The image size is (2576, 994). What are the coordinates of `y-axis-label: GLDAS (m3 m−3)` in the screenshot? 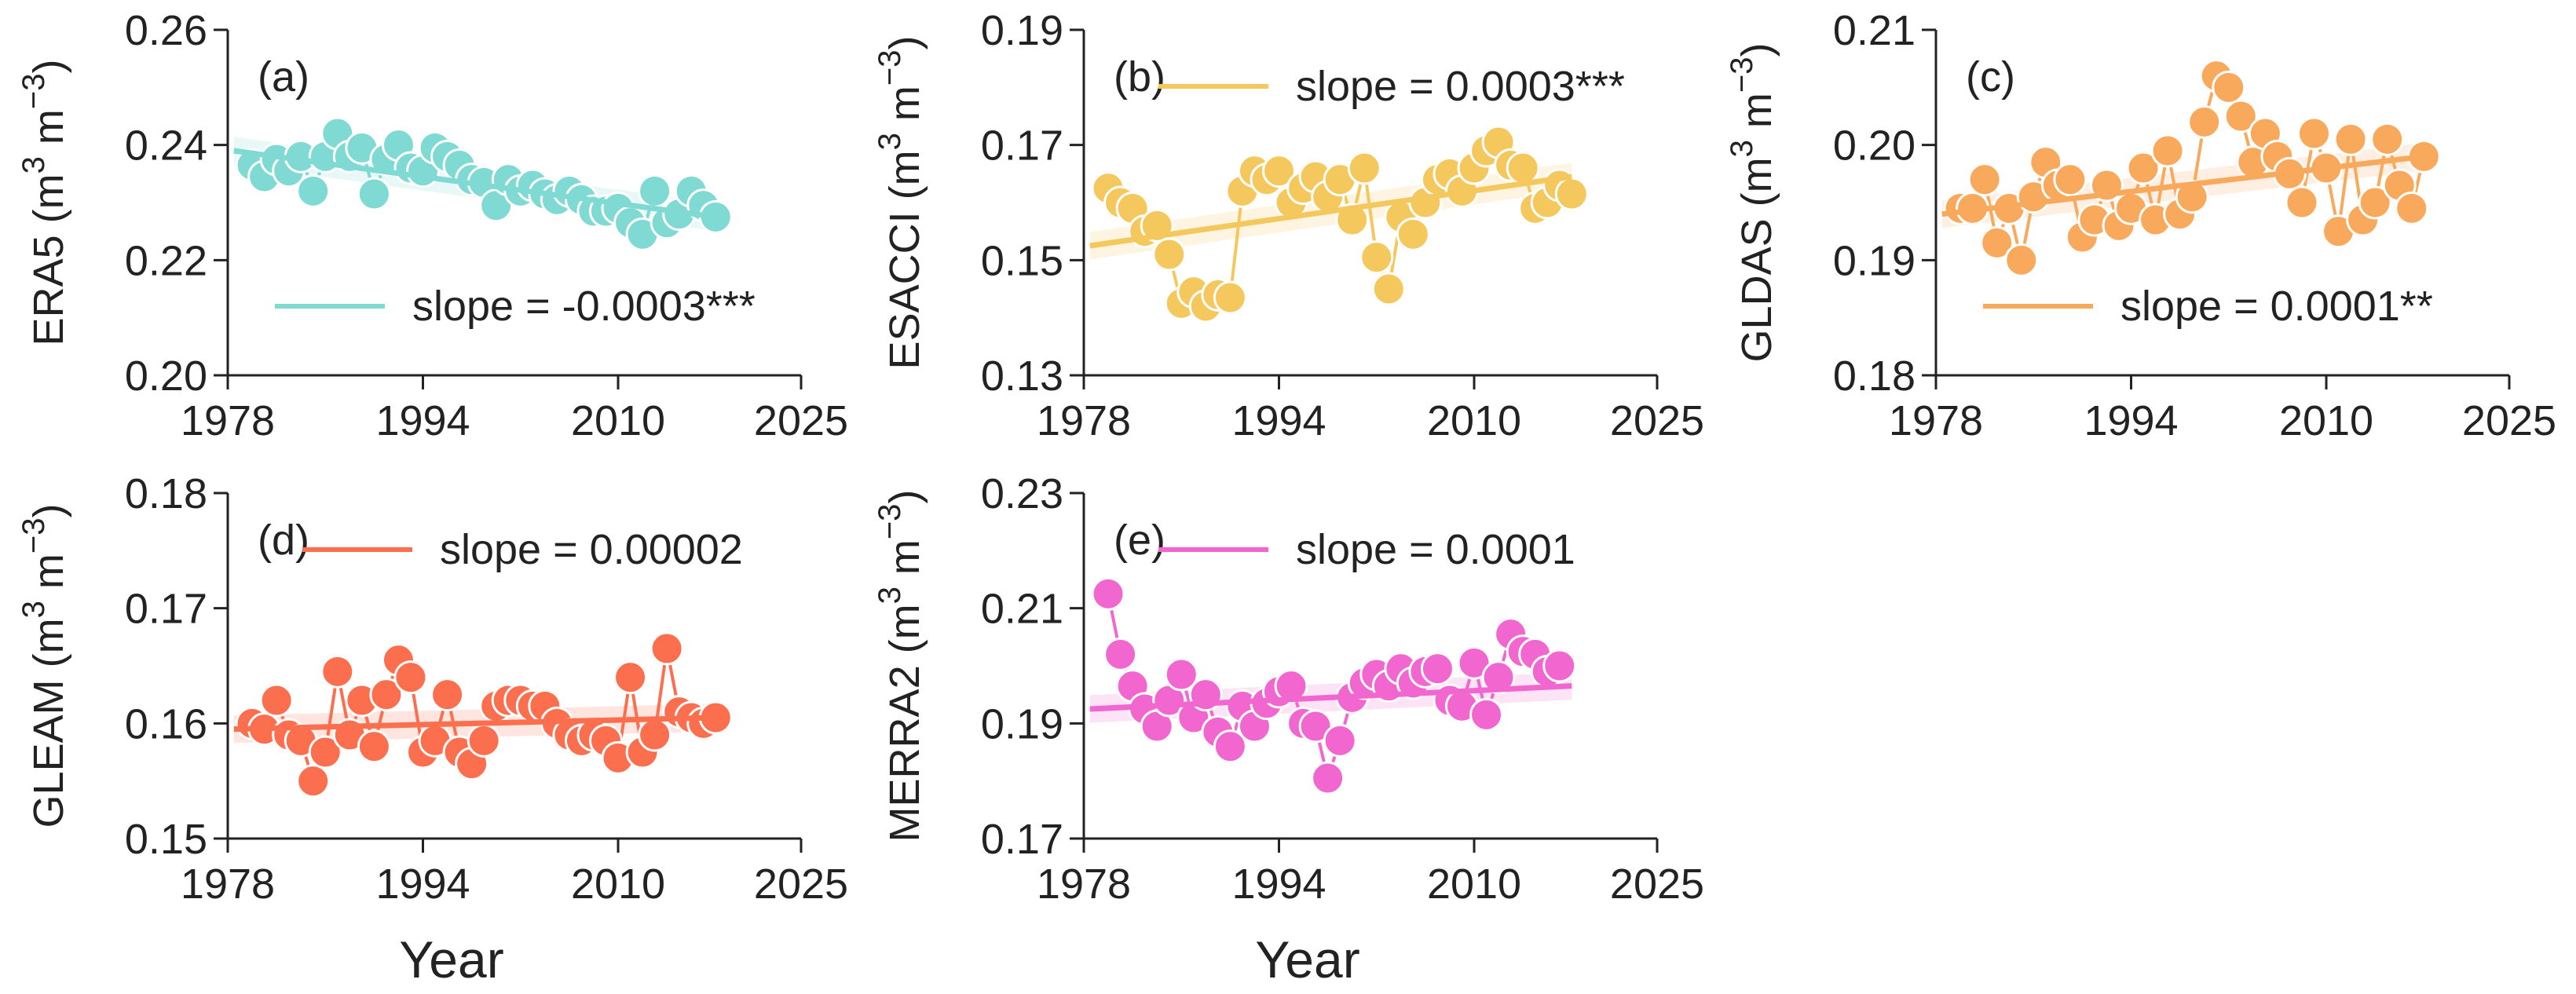 It's located at (1753, 203).